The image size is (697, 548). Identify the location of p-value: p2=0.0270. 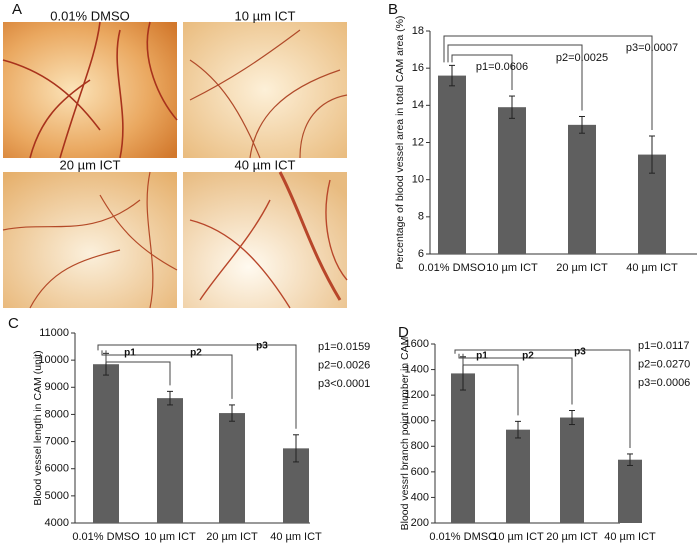
(664, 364).